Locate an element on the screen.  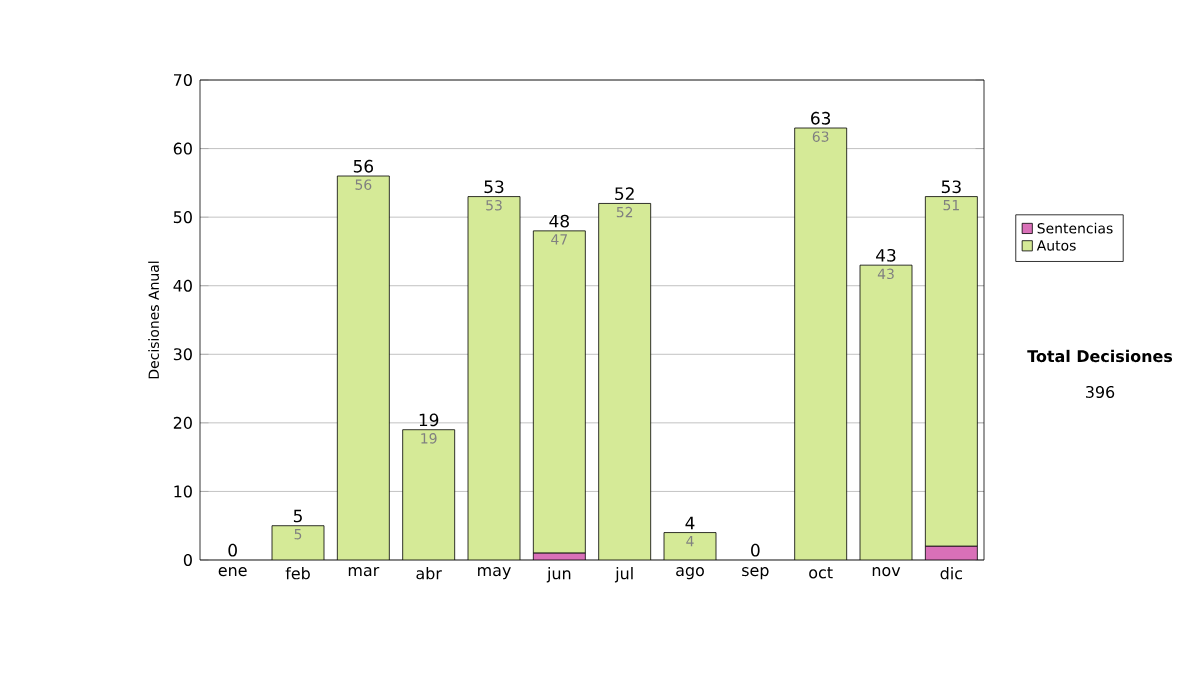
total-label: 19 is located at coordinates (429, 420).